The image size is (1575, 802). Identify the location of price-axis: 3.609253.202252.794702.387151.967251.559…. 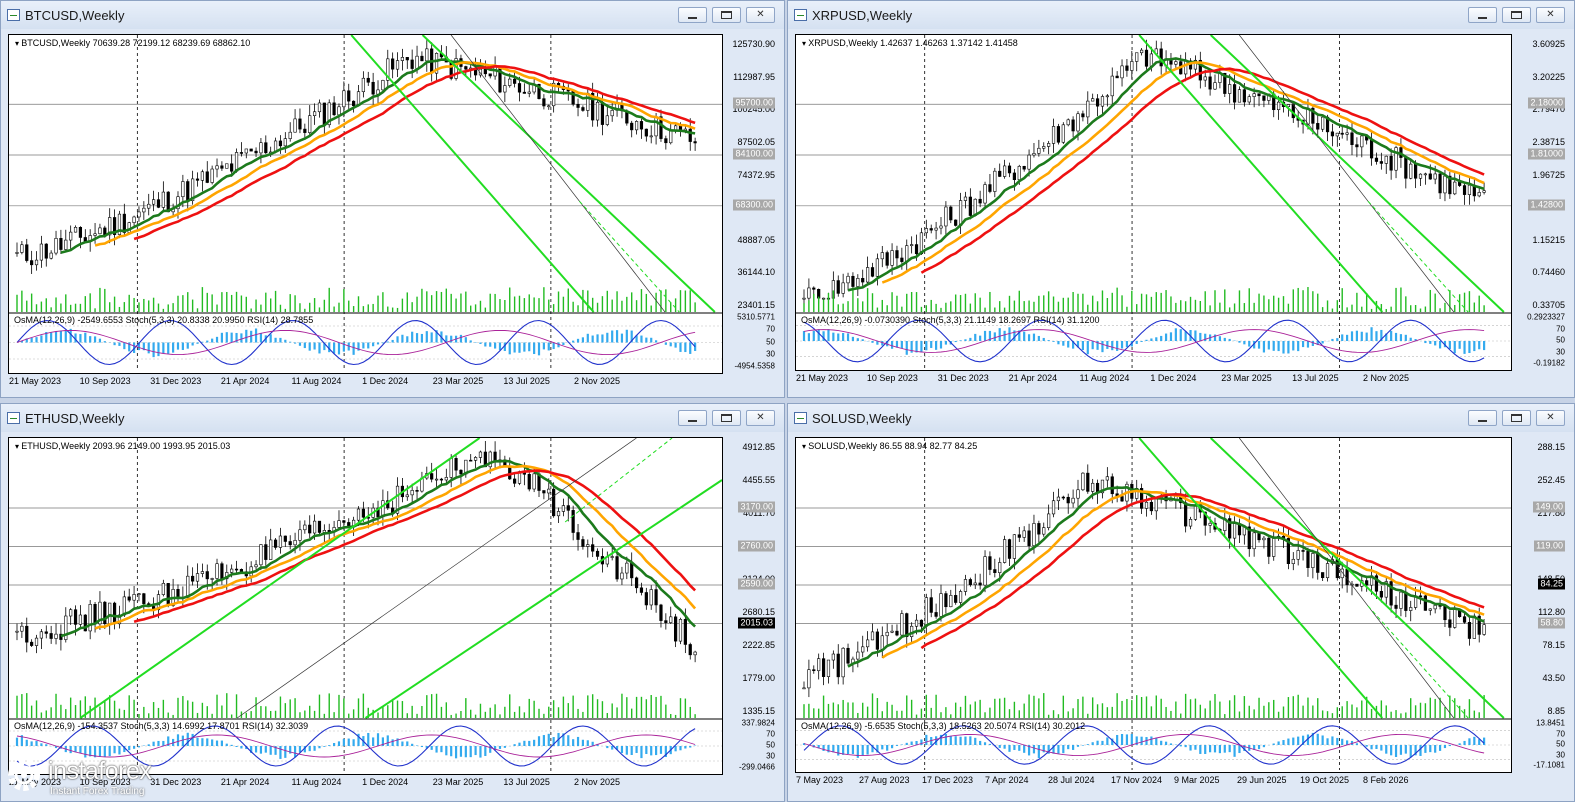
(1540, 202).